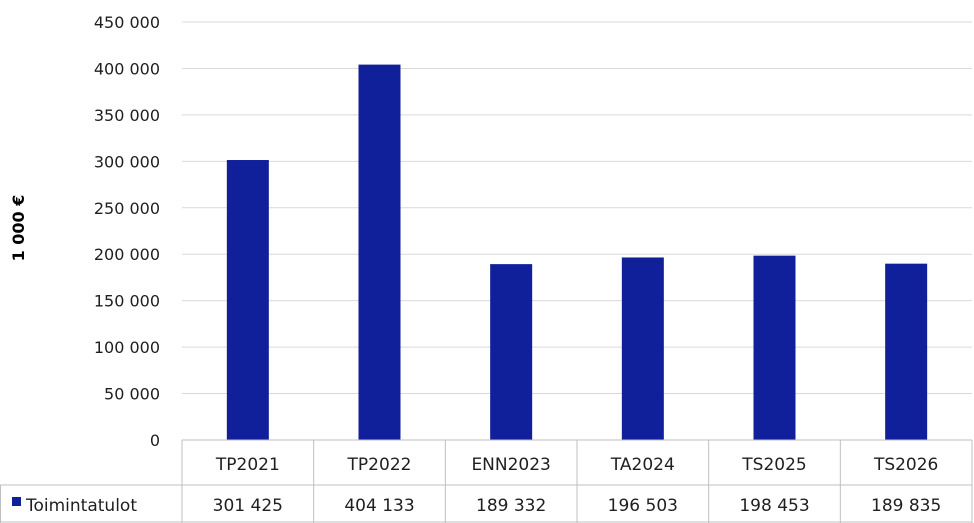  Describe the element at coordinates (127, 347) in the screenshot. I see `y-tick-label: 100 000` at that location.